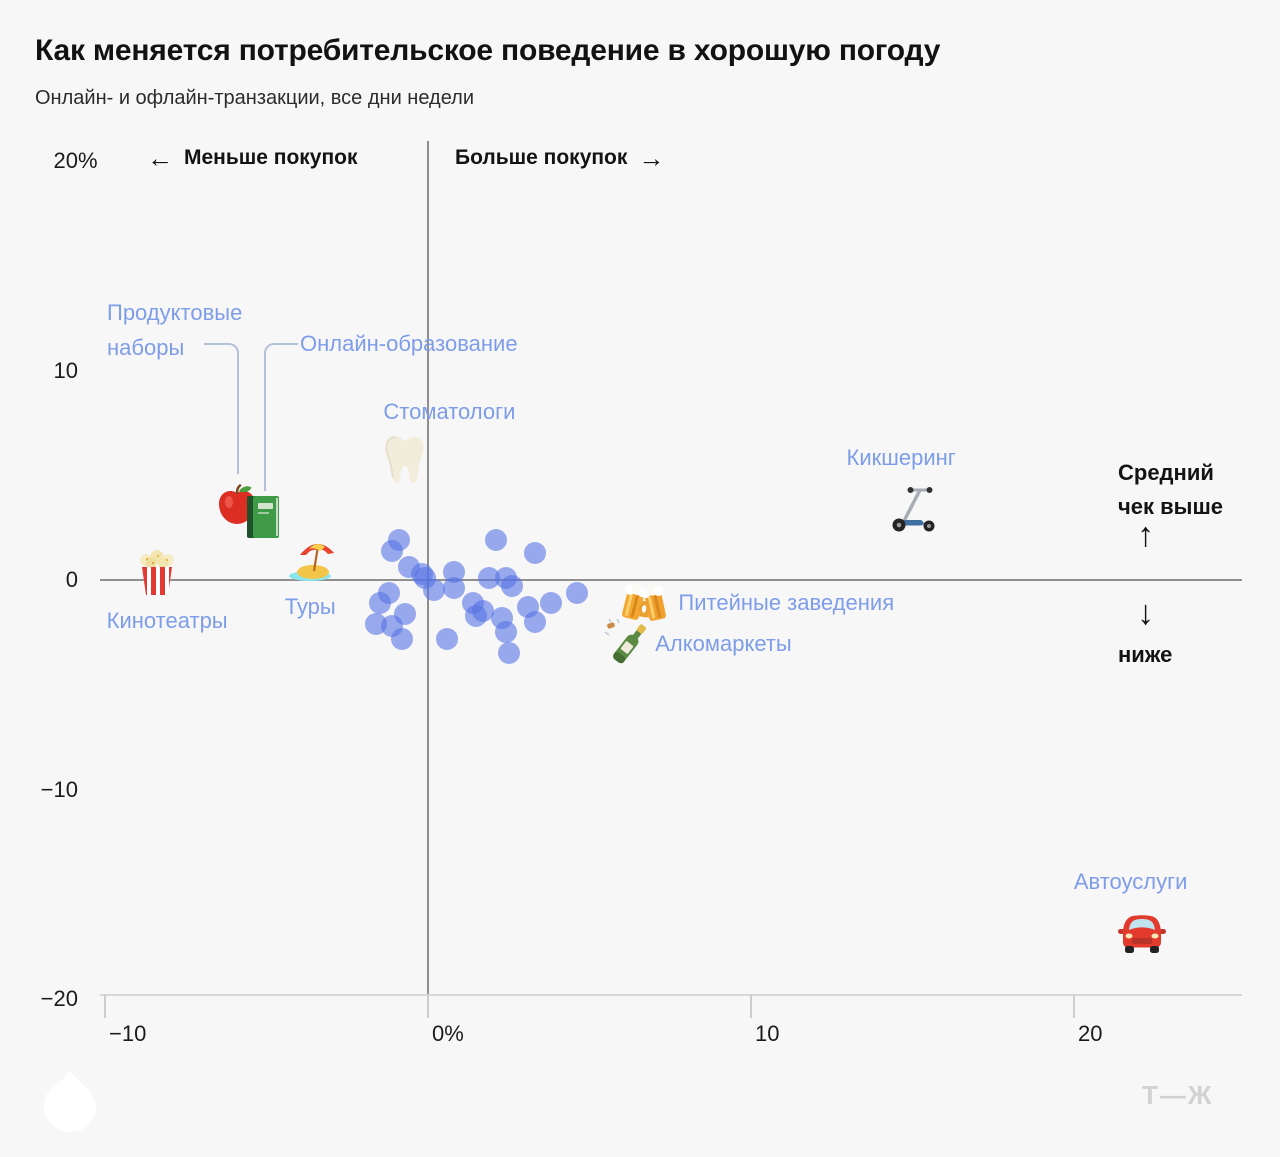  What do you see at coordinates (901, 457) in the screenshot?
I see `category-label: Кикшеринг` at bounding box center [901, 457].